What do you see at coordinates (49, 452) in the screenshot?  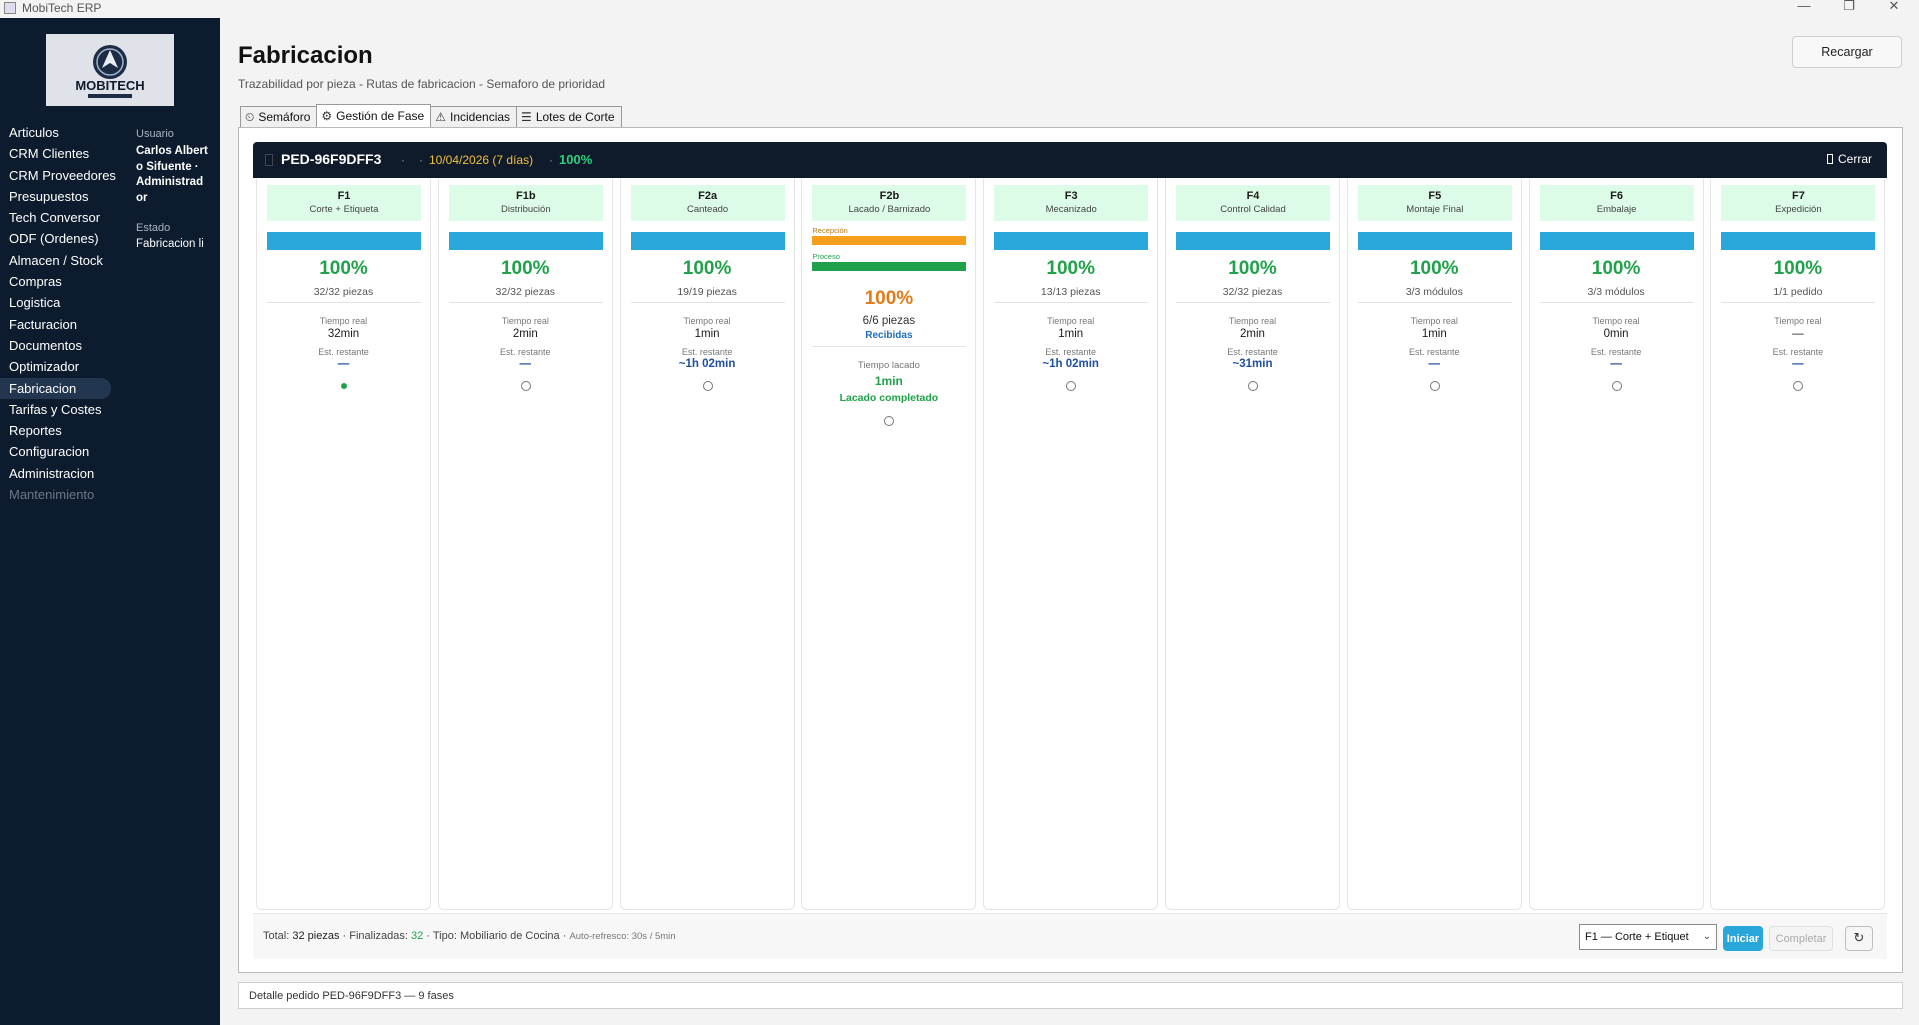 I see `sidebar-item-configuracion: Configuracion` at bounding box center [49, 452].